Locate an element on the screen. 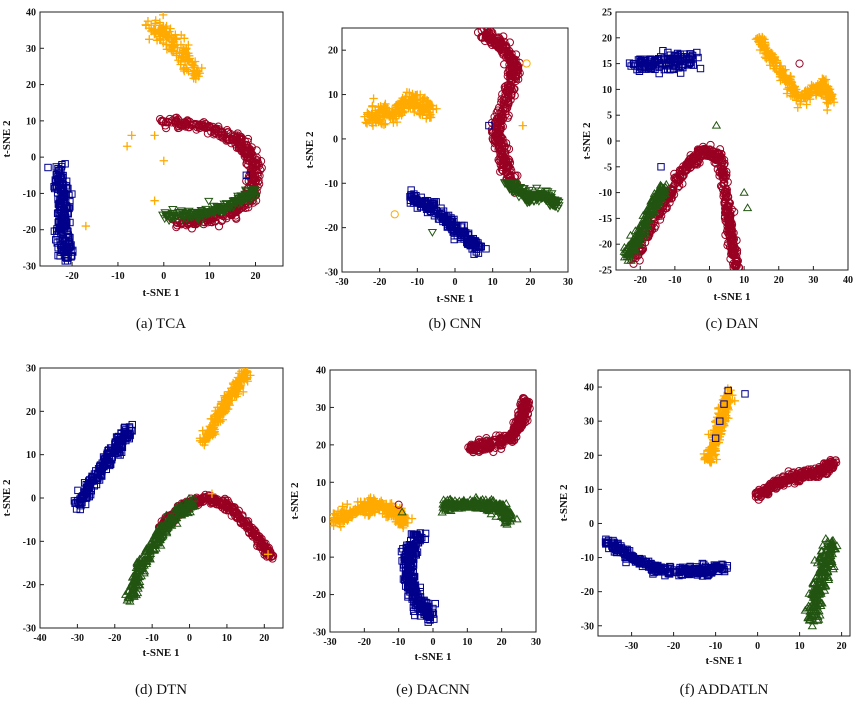 The width and height of the screenshot is (862, 705). data-layer is located at coordinates (174, 486).